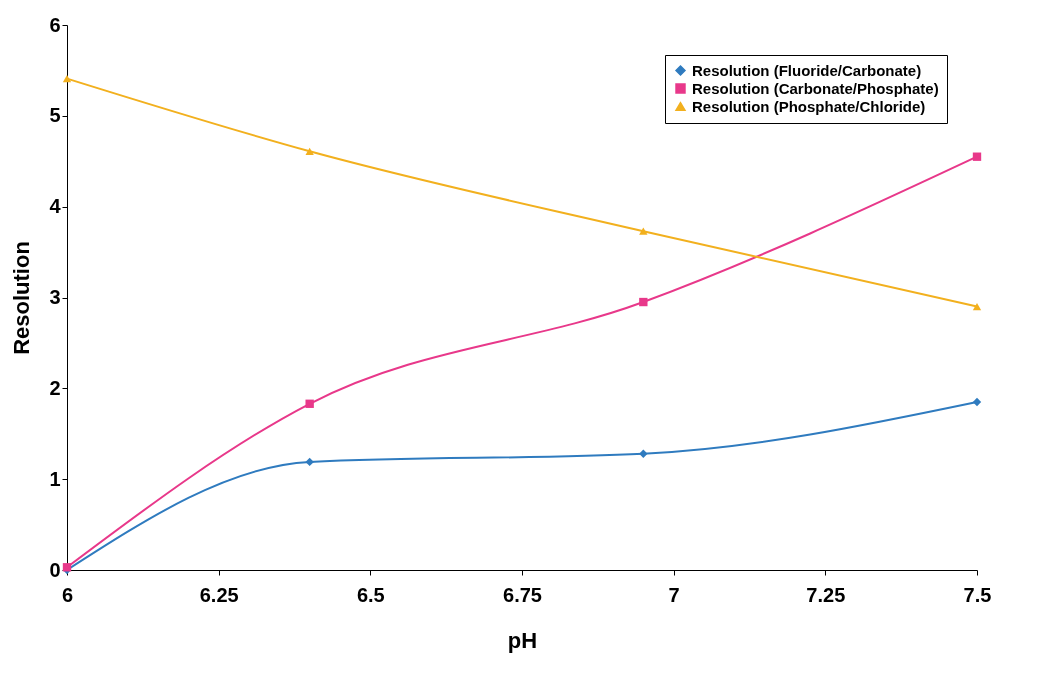 The image size is (1055, 695). I want to click on x-tick-label: 6.5, so click(370, 594).